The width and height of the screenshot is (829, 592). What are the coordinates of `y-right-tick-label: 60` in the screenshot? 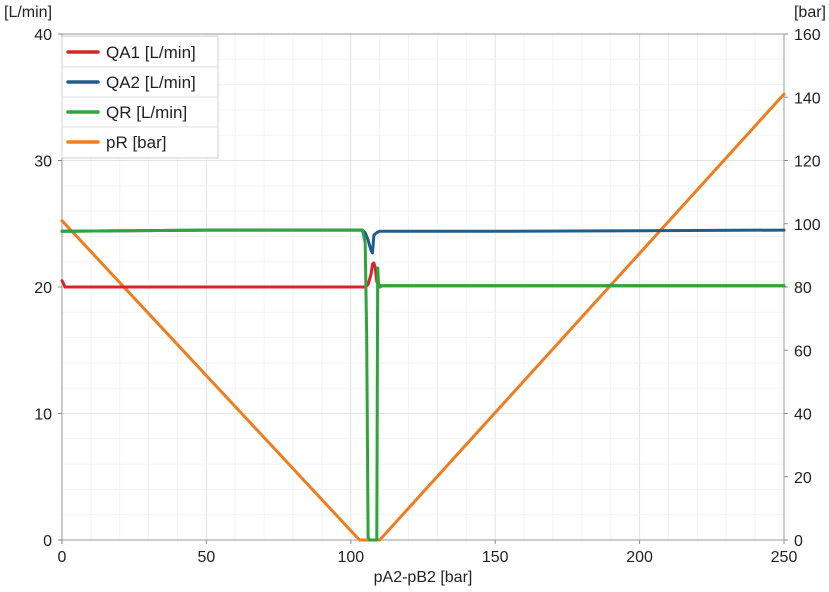 It's located at (803, 351).